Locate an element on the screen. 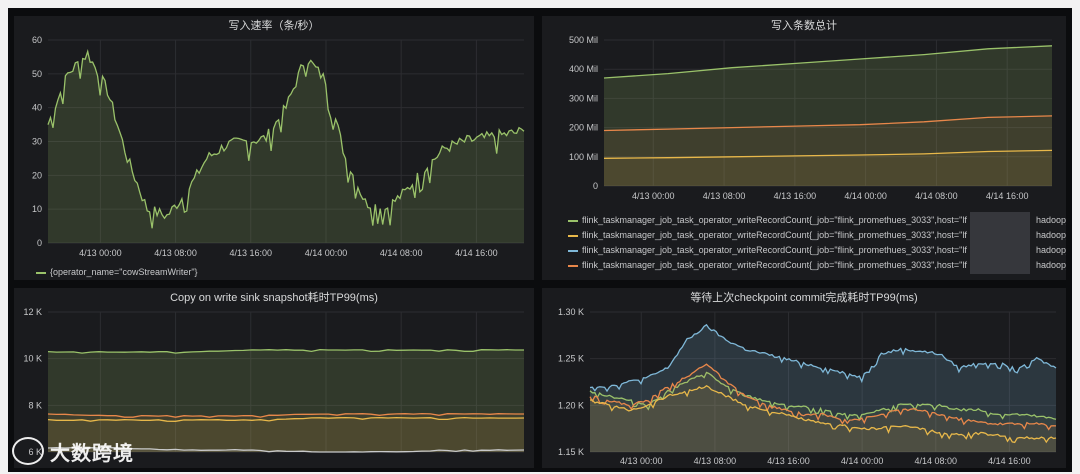 This screenshot has width=1080, height=474. y-tick-label: 1.20 K is located at coordinates (571, 405).